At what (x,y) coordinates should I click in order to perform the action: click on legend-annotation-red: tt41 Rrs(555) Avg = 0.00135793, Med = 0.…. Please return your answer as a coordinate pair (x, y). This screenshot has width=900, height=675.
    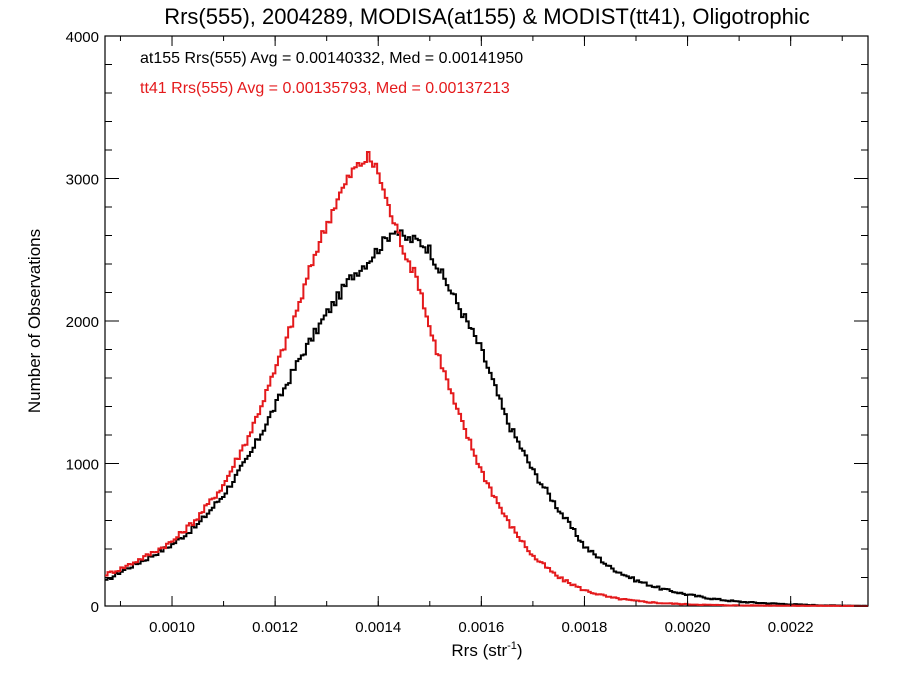
    Looking at the image, I should click on (325, 88).